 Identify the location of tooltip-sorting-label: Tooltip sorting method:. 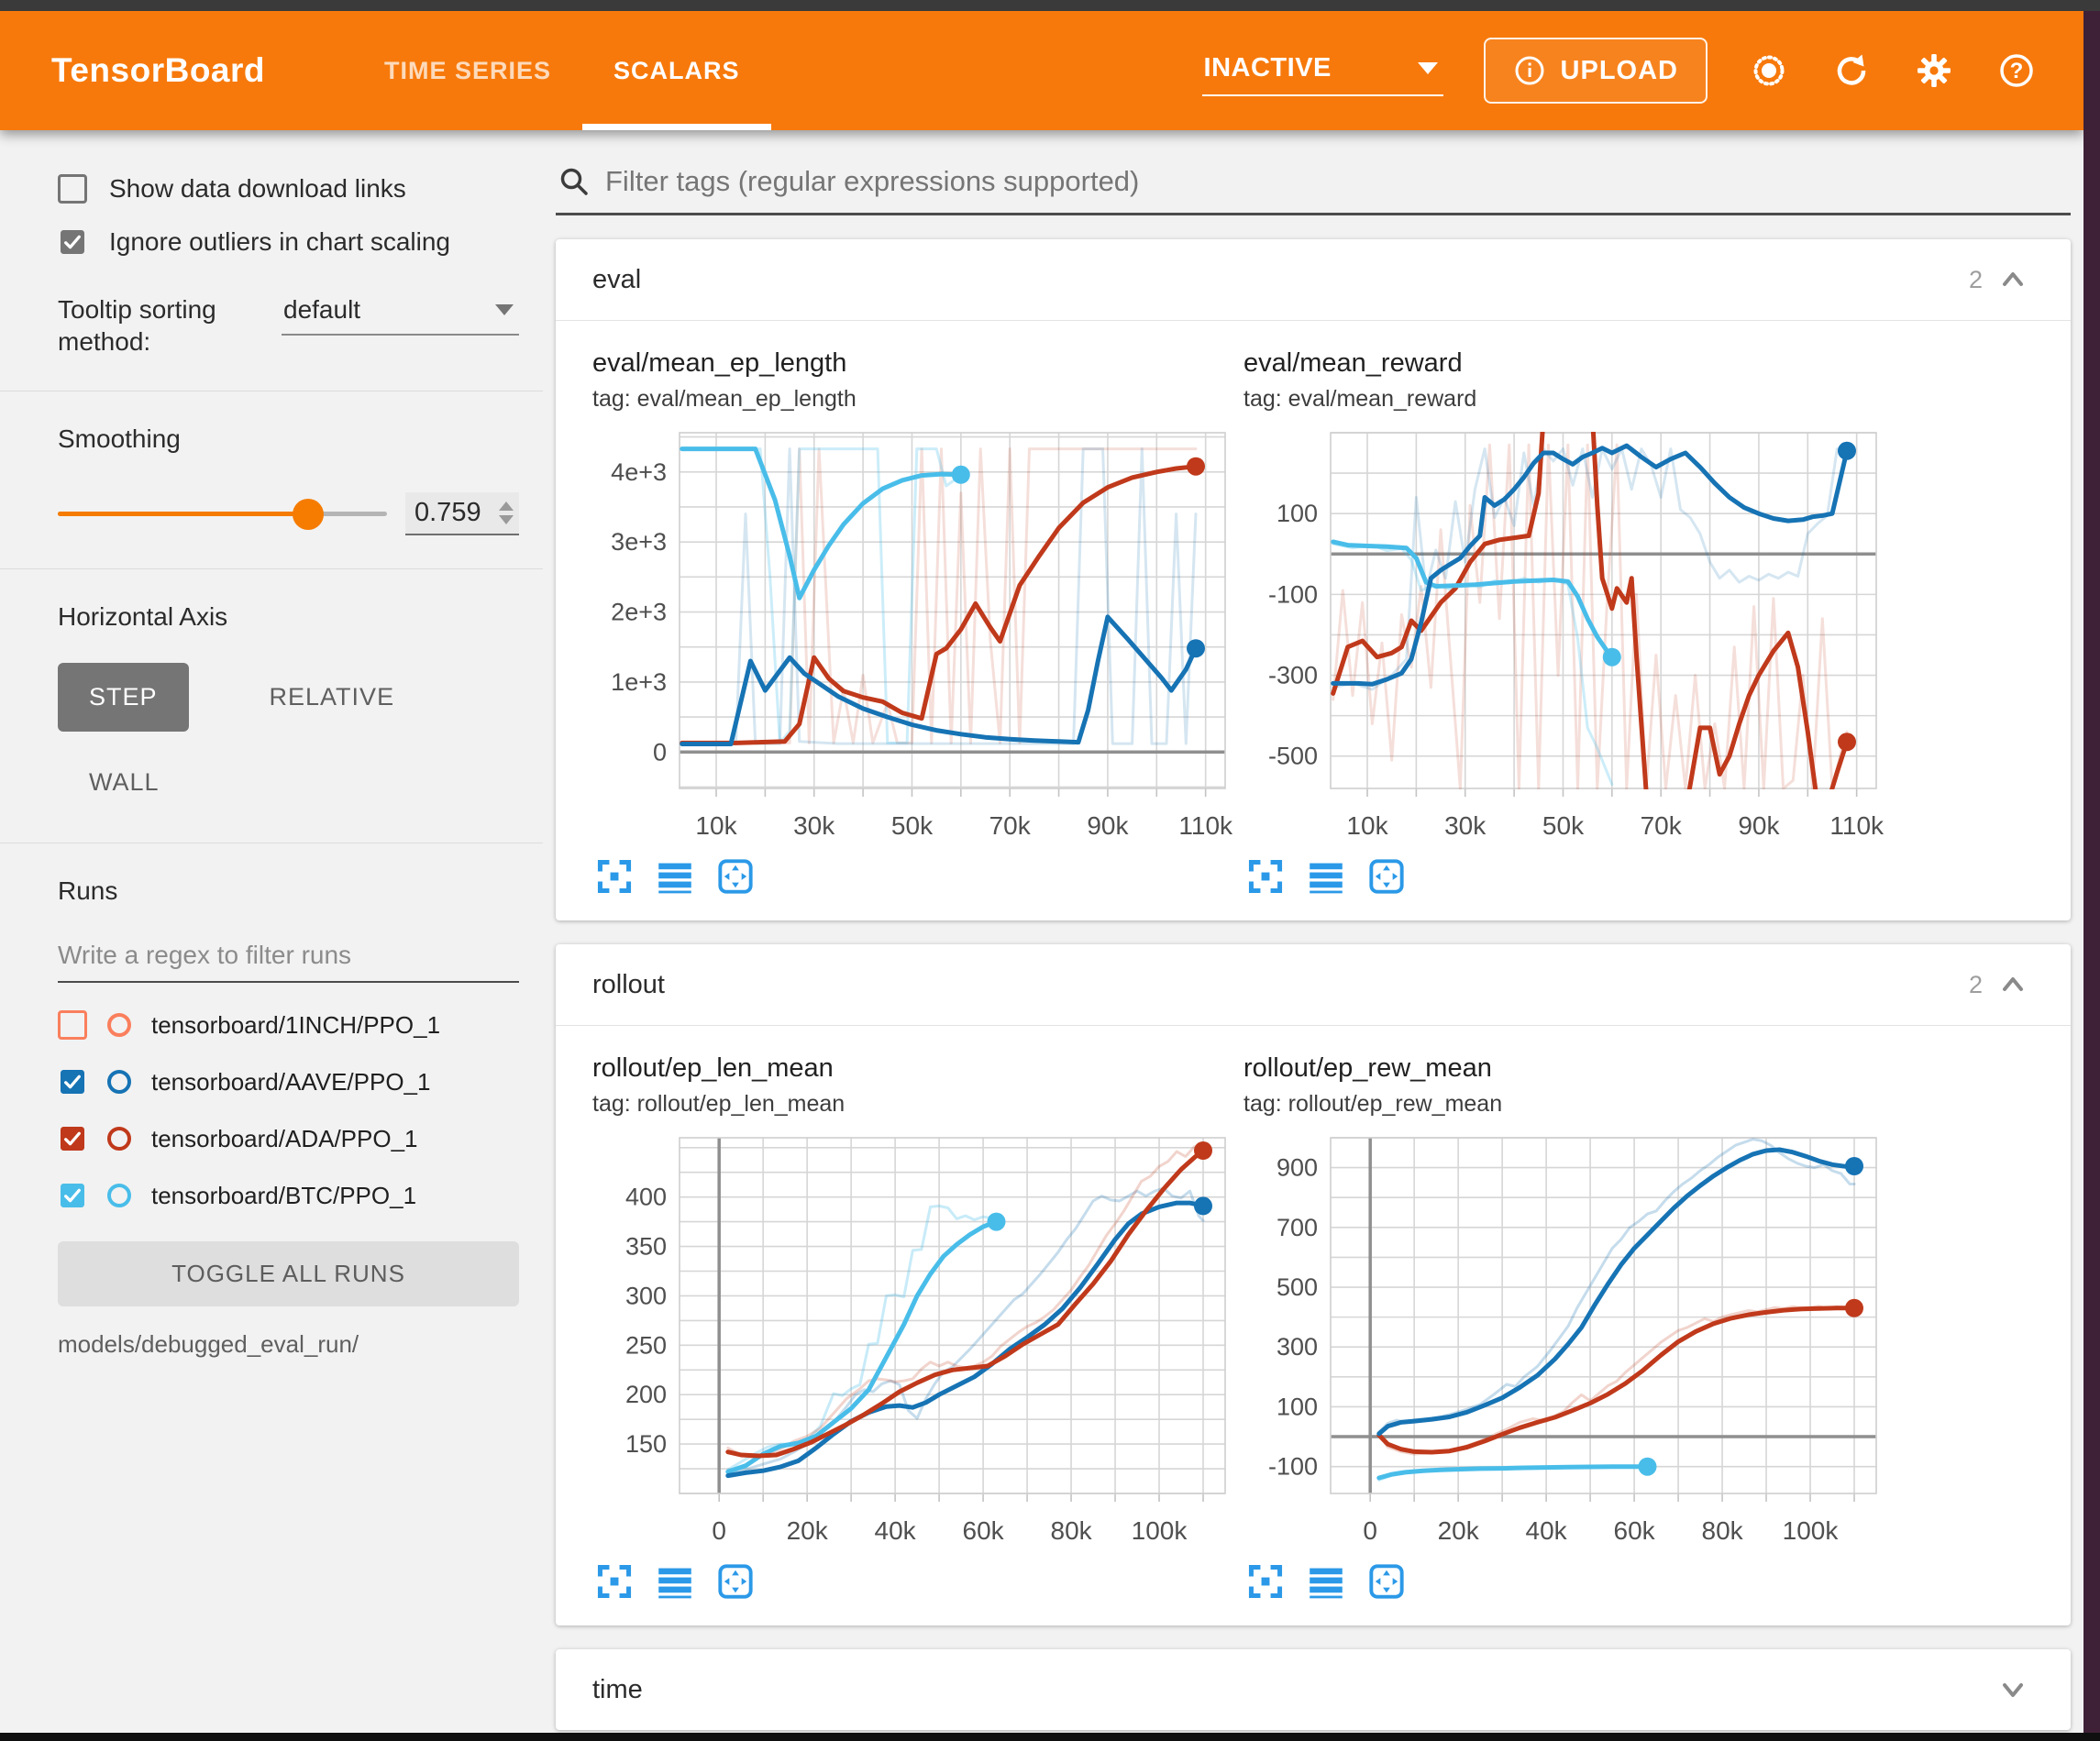
(137, 325).